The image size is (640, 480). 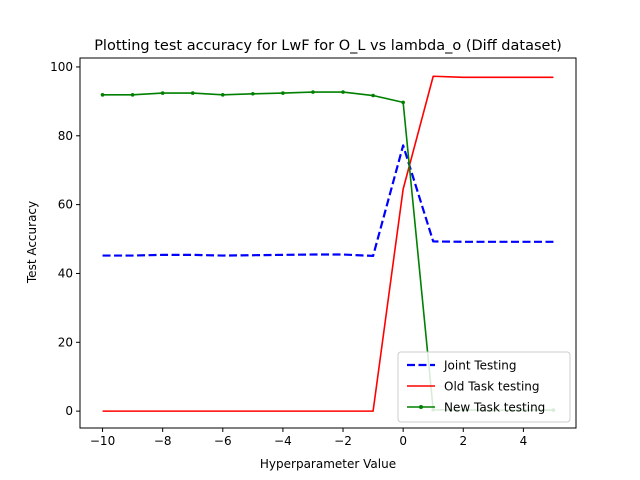 What do you see at coordinates (328, 464) in the screenshot?
I see `x-axis-label: Hyperparameter Value` at bounding box center [328, 464].